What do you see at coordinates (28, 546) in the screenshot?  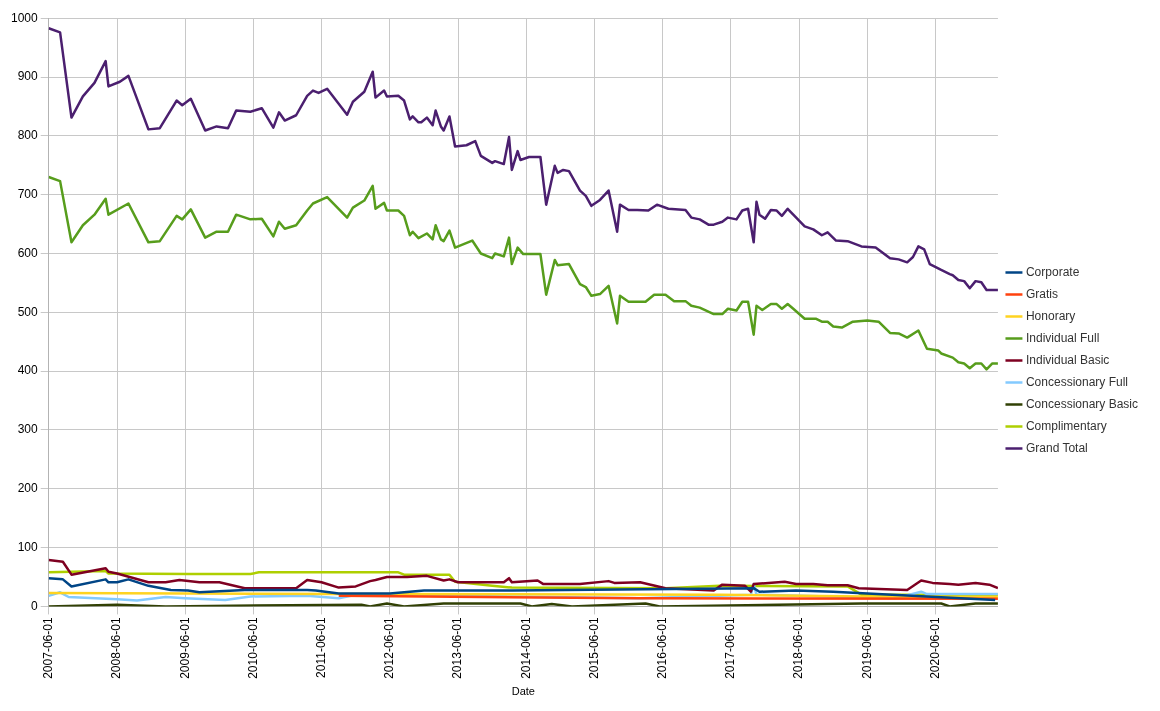 I see `y-tick-label: 100` at bounding box center [28, 546].